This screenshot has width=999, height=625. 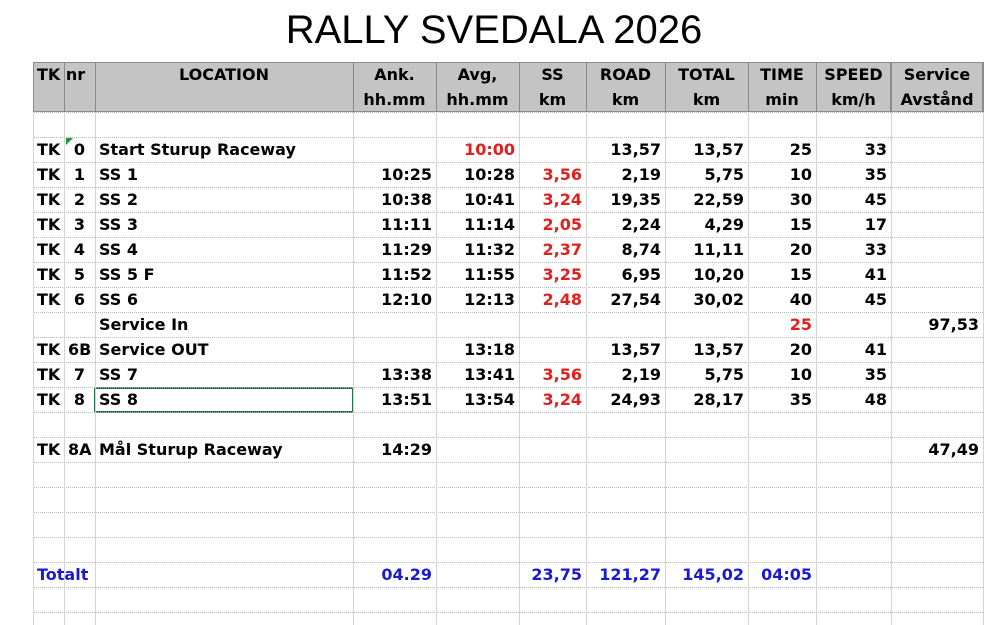 I want to click on table-cell: SS 5 F, so click(x=127, y=274).